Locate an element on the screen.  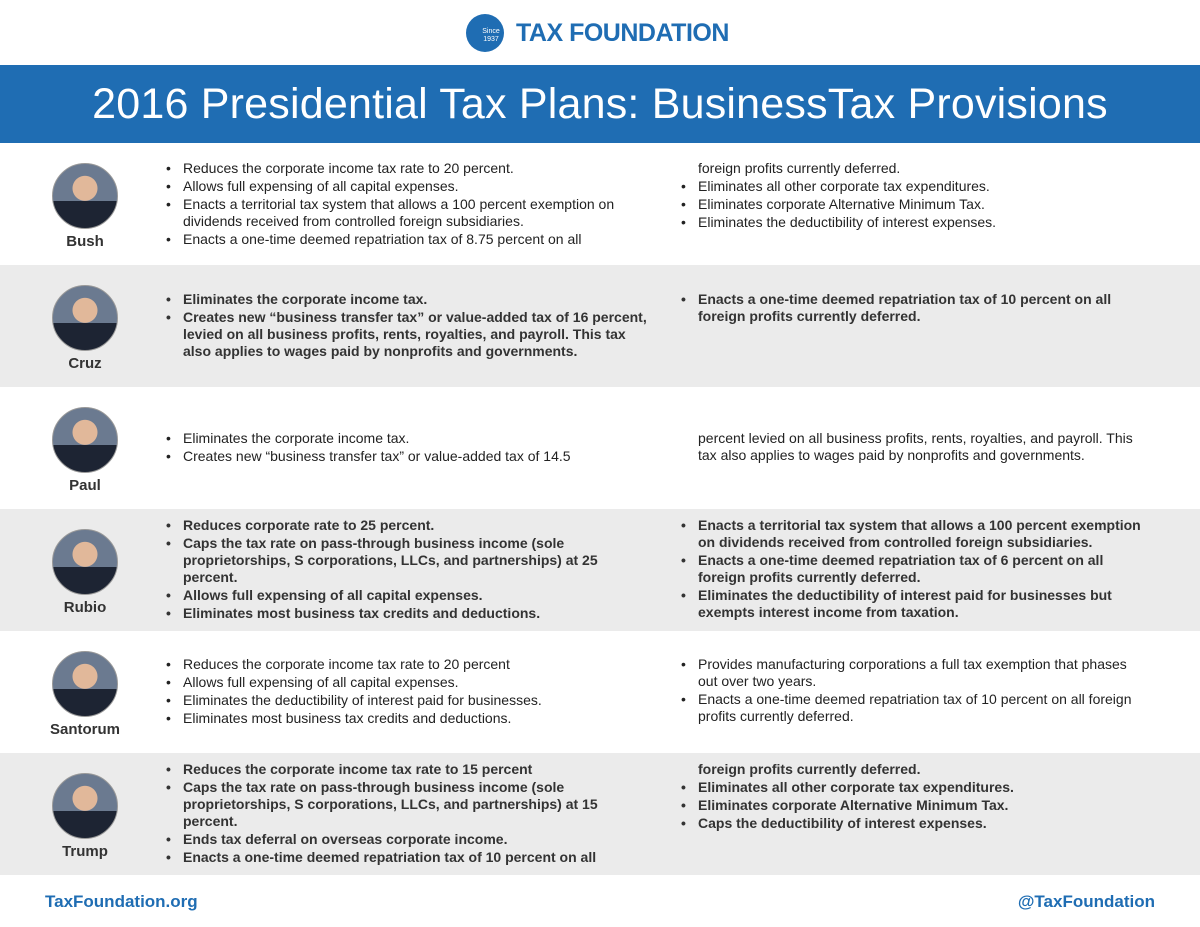
candidate: Bush is located at coordinates (85, 206).